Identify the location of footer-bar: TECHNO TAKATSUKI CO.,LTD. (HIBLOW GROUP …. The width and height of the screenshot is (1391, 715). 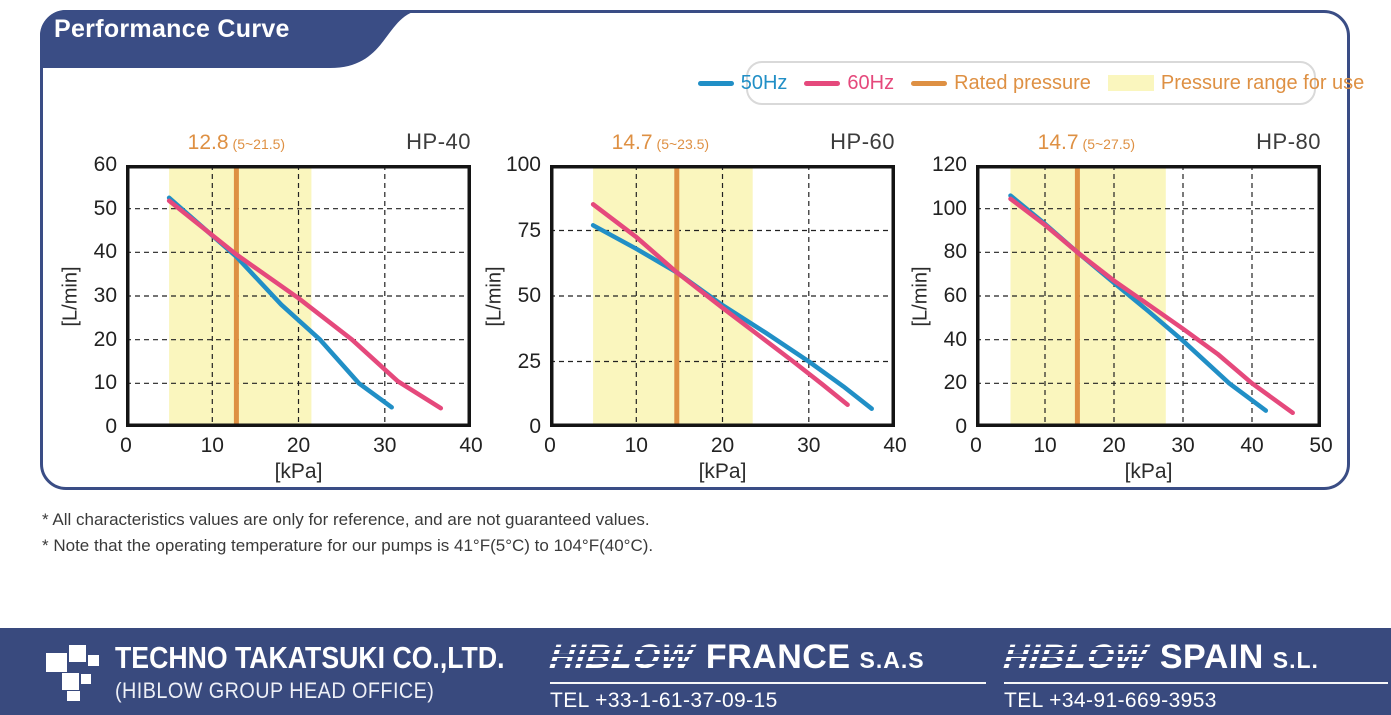
(695, 671).